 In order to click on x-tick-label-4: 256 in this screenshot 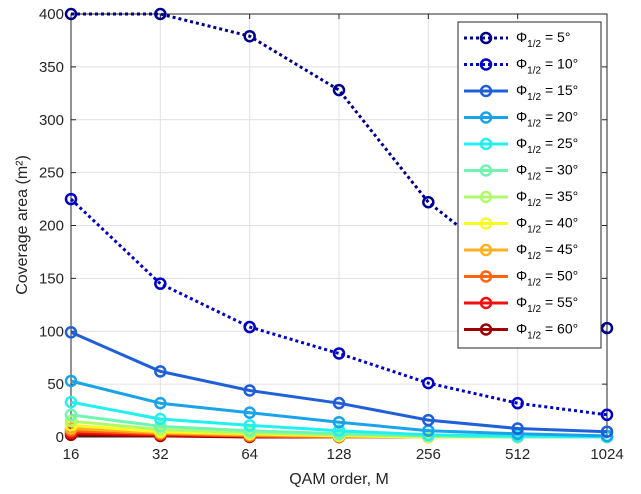, I will do `click(428, 454)`.